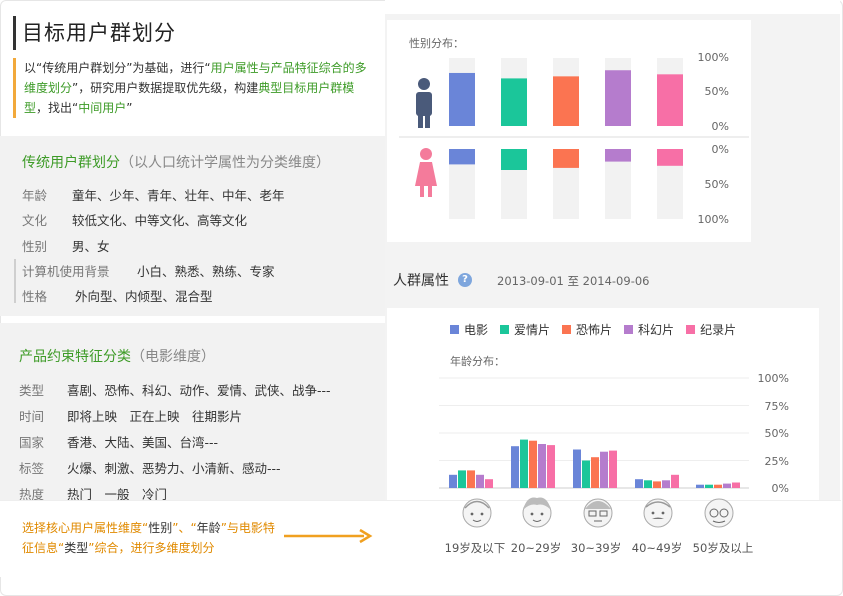 The width and height of the screenshot is (843, 596). What do you see at coordinates (178, 195) in the screenshot?
I see `row-value: 童年、少年、青年、壮年、中年、老年` at bounding box center [178, 195].